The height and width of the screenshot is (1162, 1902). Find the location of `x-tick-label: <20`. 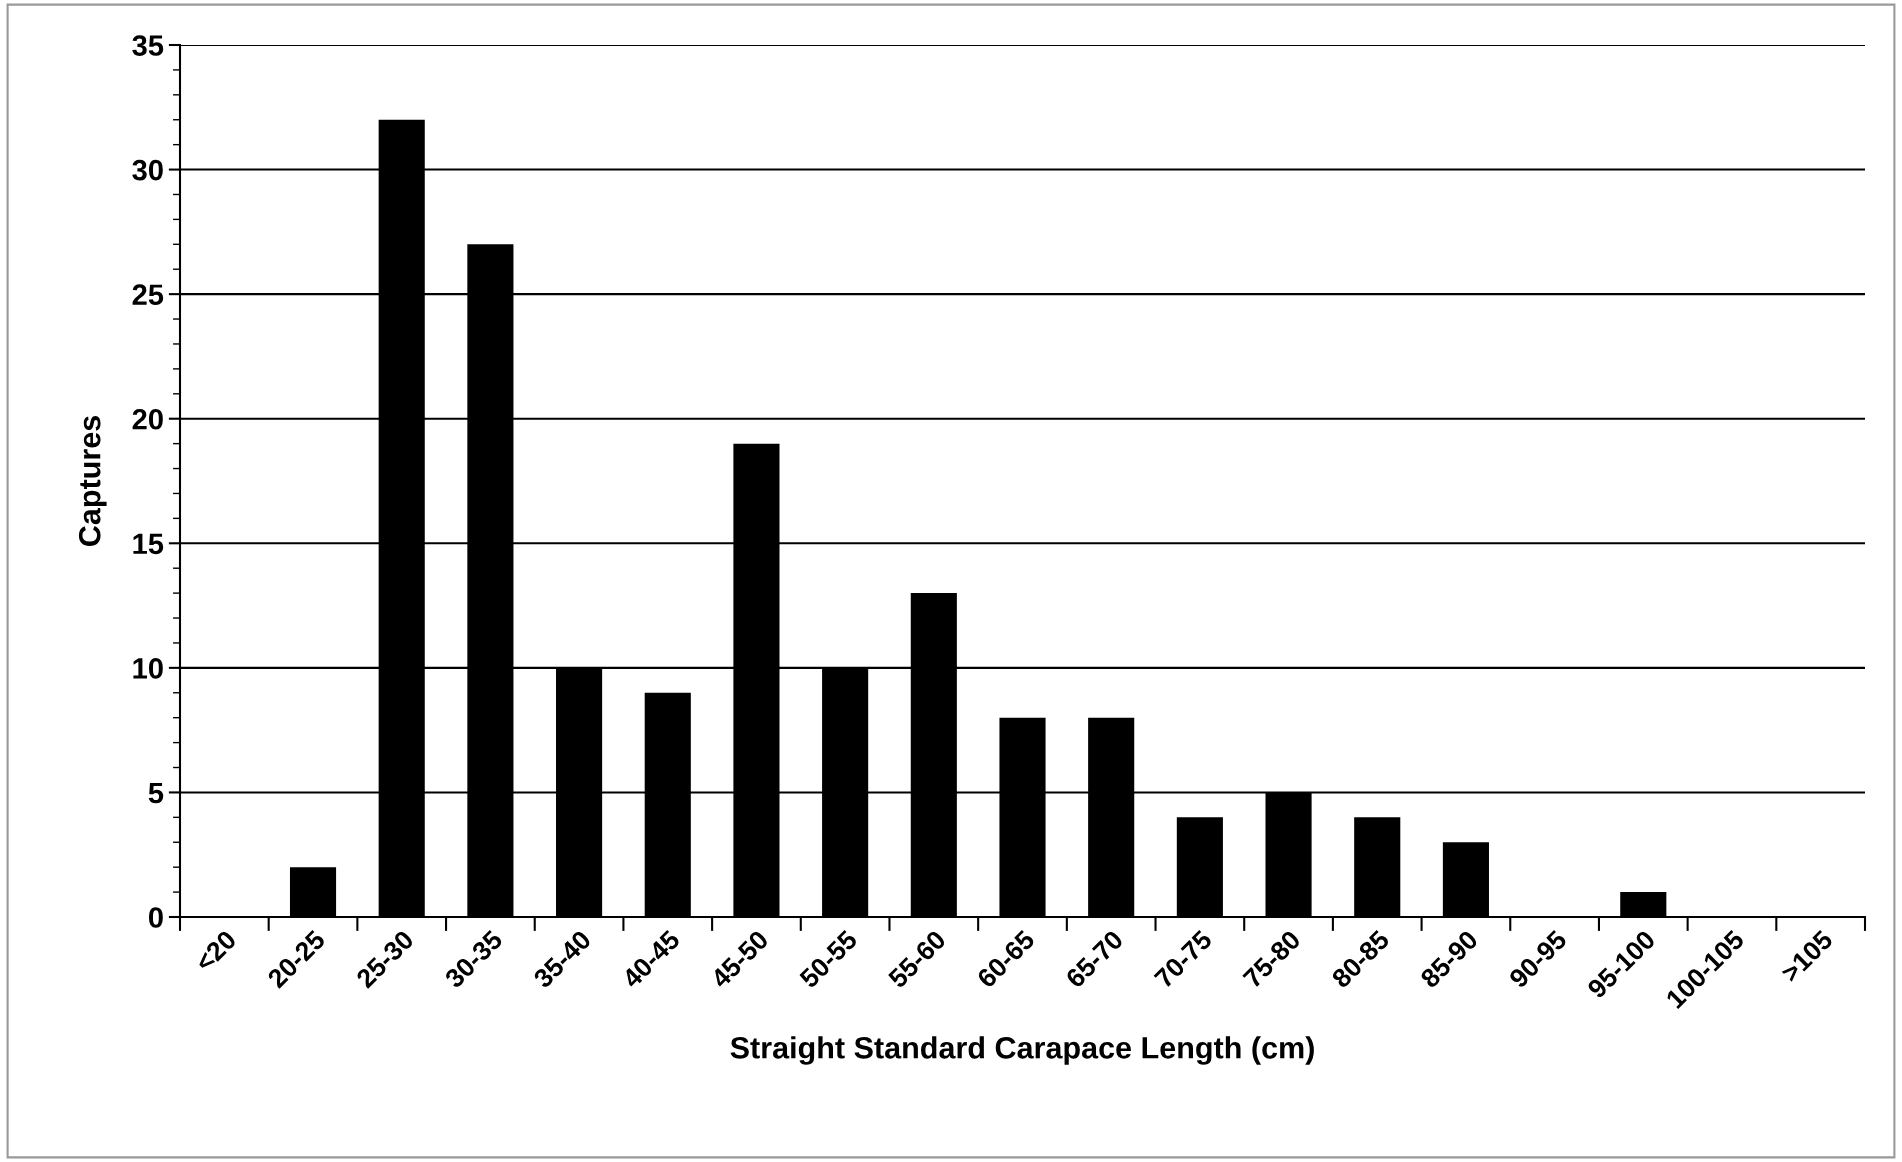

x-tick-label: <20 is located at coordinates (215, 951).